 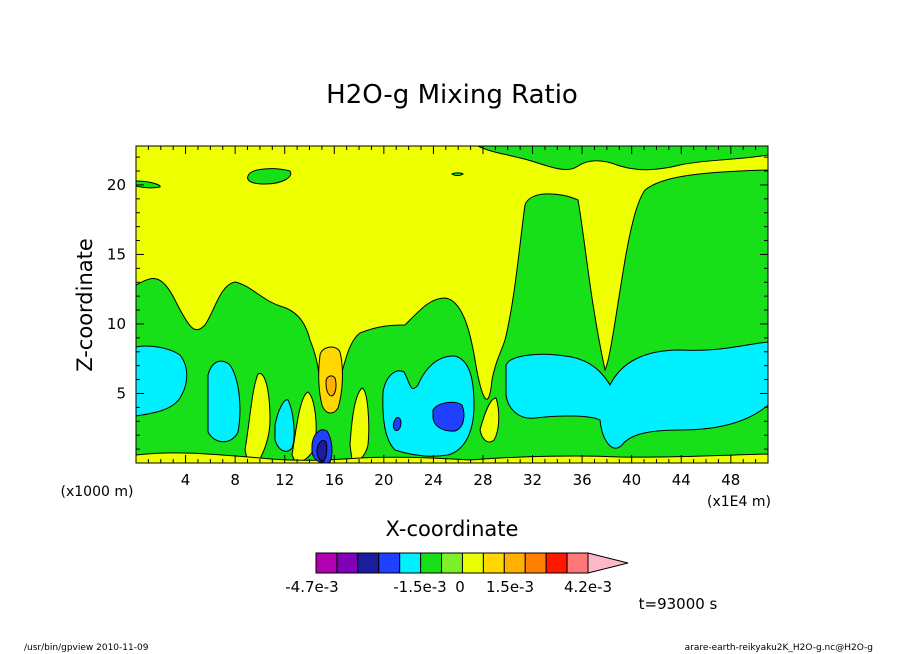 What do you see at coordinates (730, 480) in the screenshot?
I see `x-tick-label: 48` at bounding box center [730, 480].